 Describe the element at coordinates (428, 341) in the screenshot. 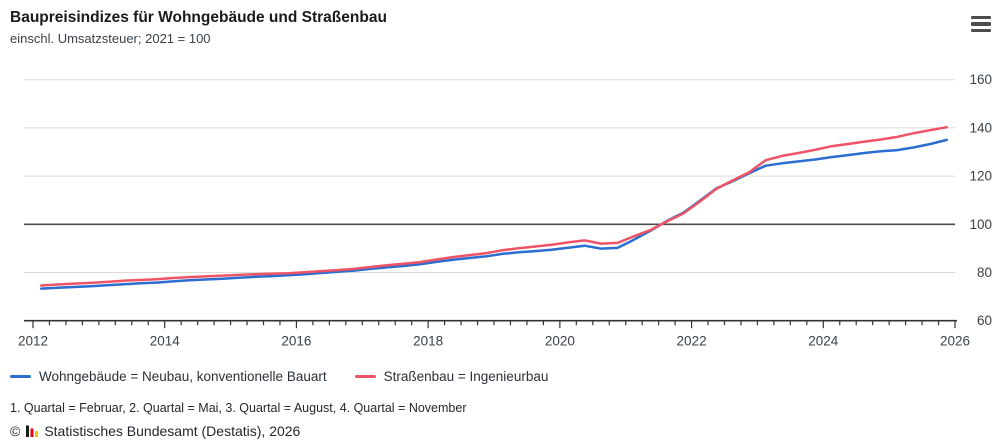

I see `x-tick-label: 2018` at that location.